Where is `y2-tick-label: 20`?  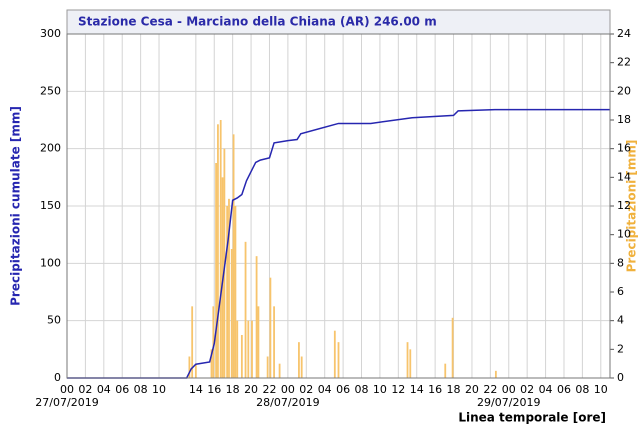 y2-tick-label: 20 is located at coordinates (624, 90).